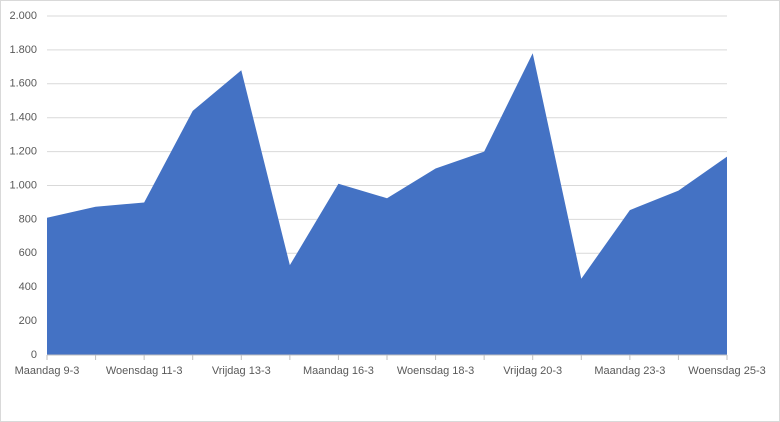  Describe the element at coordinates (629, 371) in the screenshot. I see `x-tick-label: Maandag 23-3` at that location.